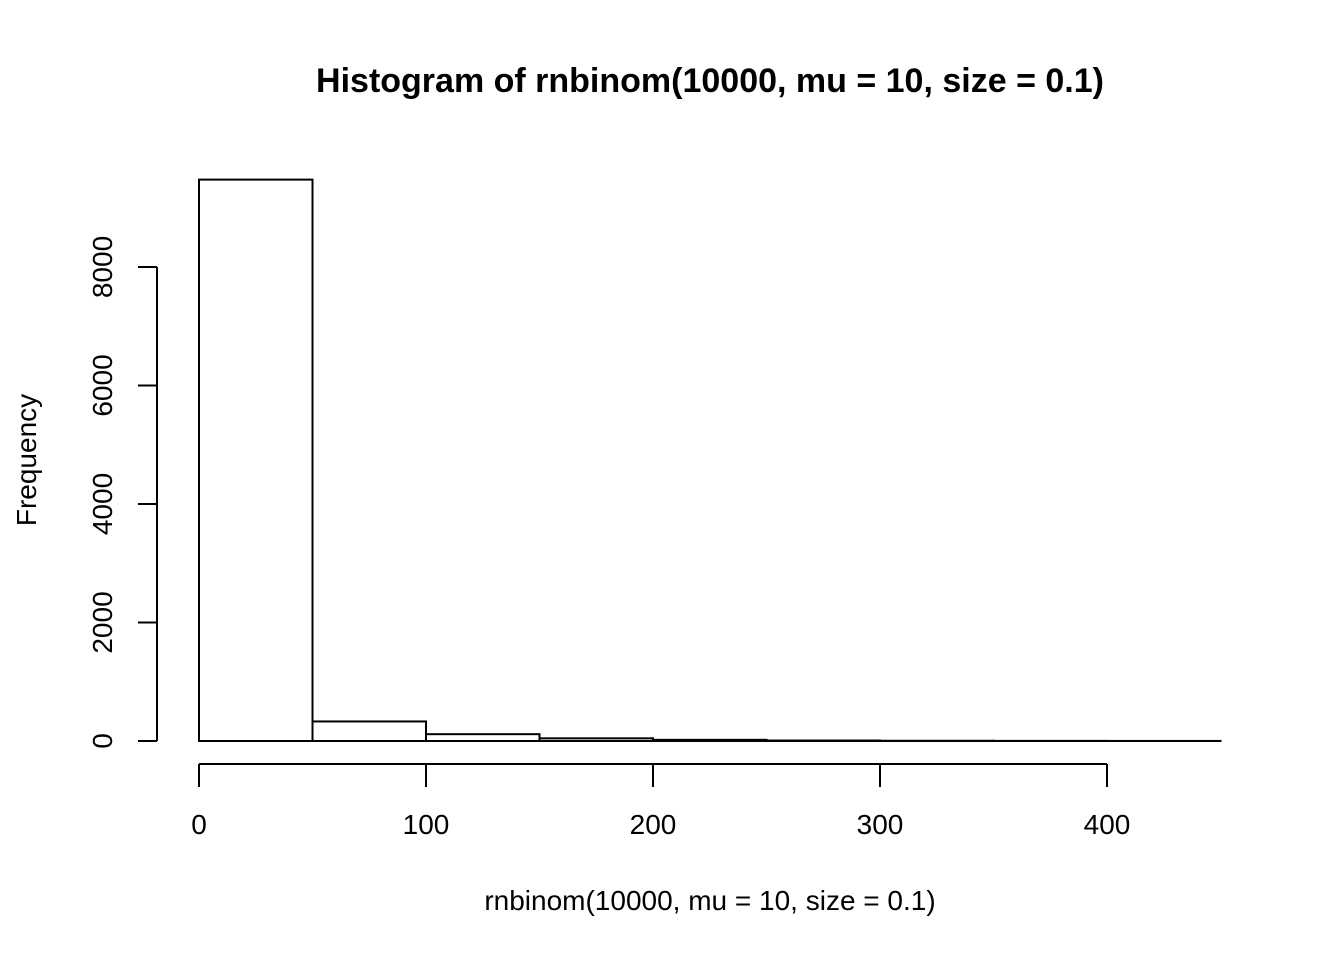 This screenshot has height=960, width=1344. I want to click on x-tick-label: 300, so click(880, 824).